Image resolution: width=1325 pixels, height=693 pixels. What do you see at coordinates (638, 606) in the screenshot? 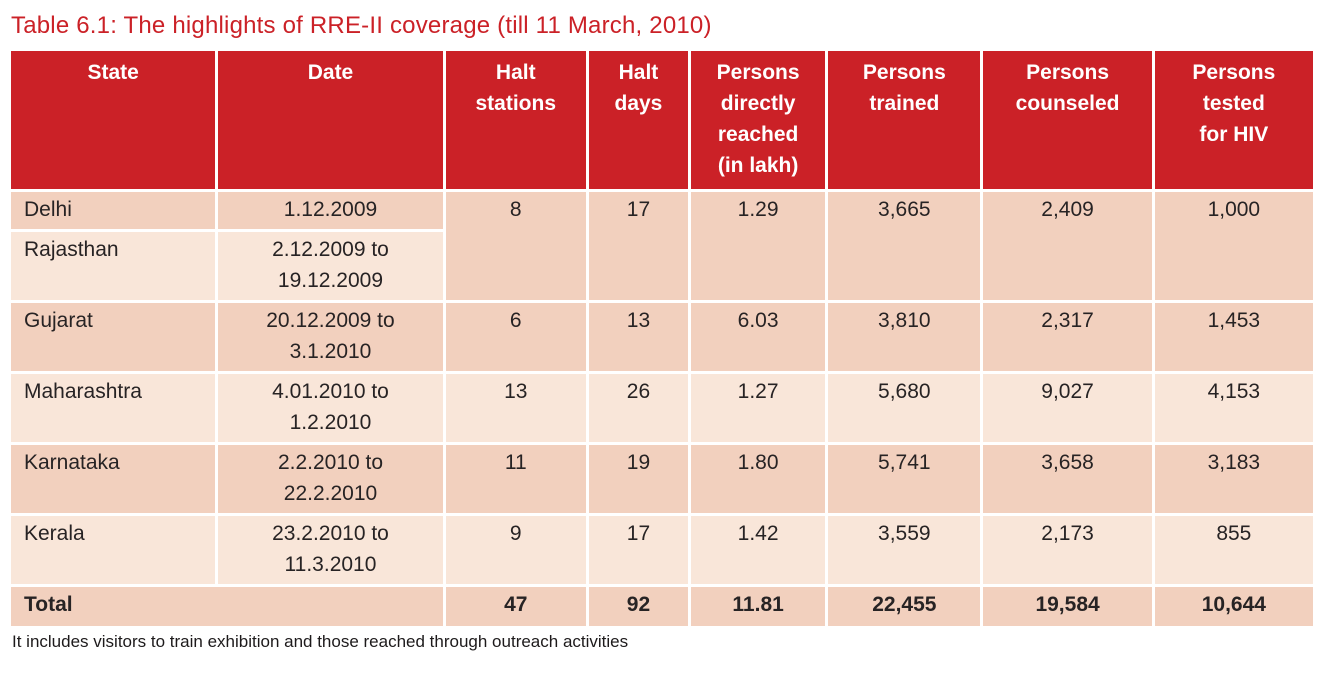
I see `cell-total-halt-days: 92` at bounding box center [638, 606].